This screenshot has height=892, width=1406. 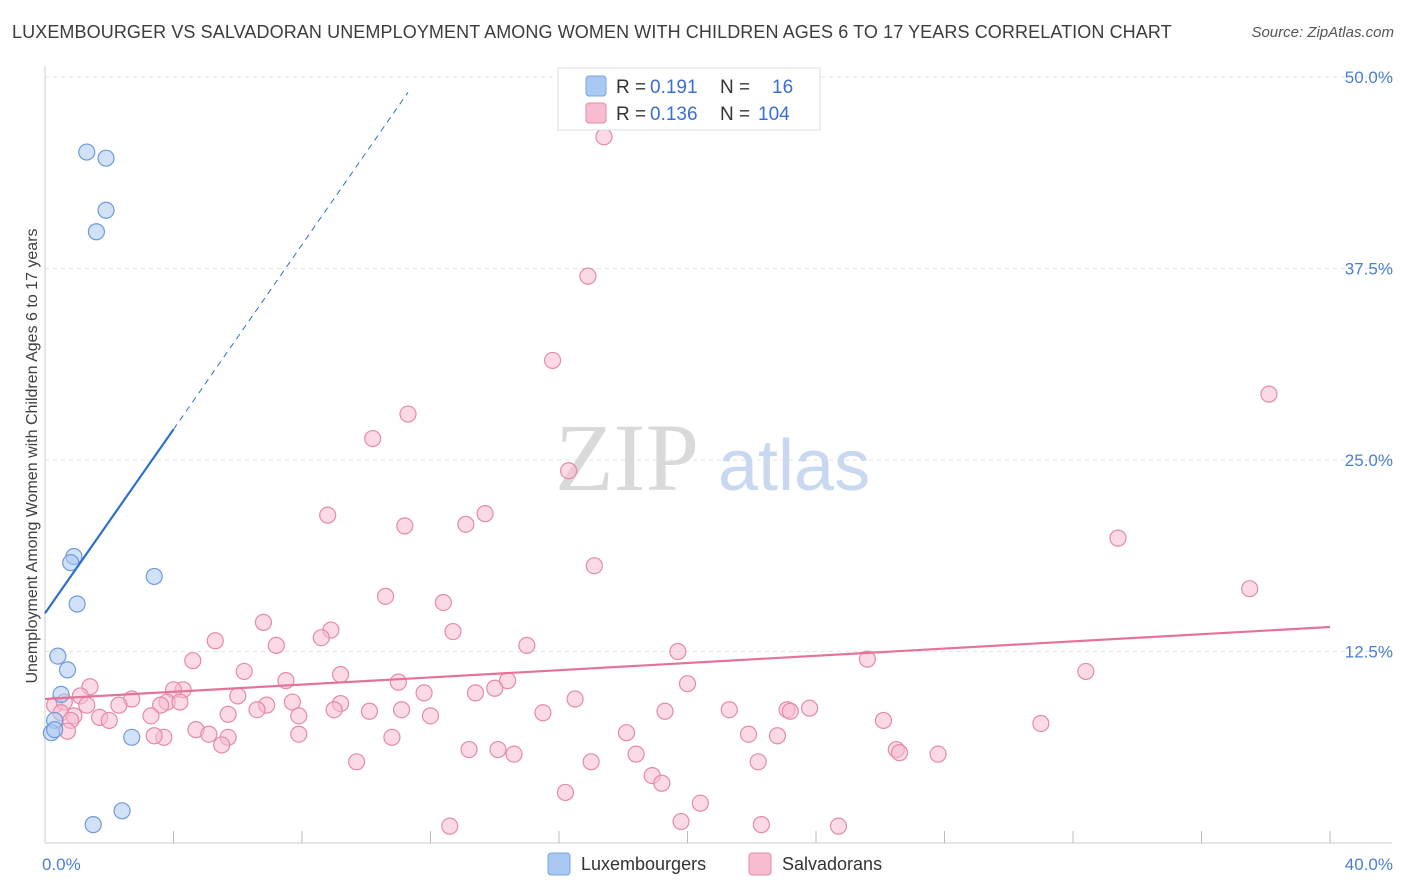 What do you see at coordinates (627, 457) in the screenshot?
I see `watermark-zip: ZIP` at bounding box center [627, 457].